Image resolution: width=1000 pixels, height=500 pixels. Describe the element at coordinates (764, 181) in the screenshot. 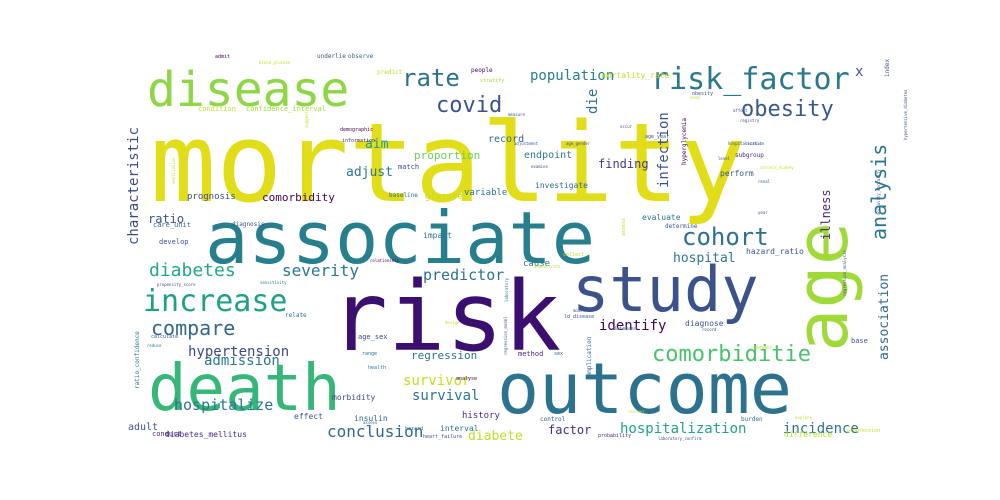

I see `word-renal: renal` at that location.